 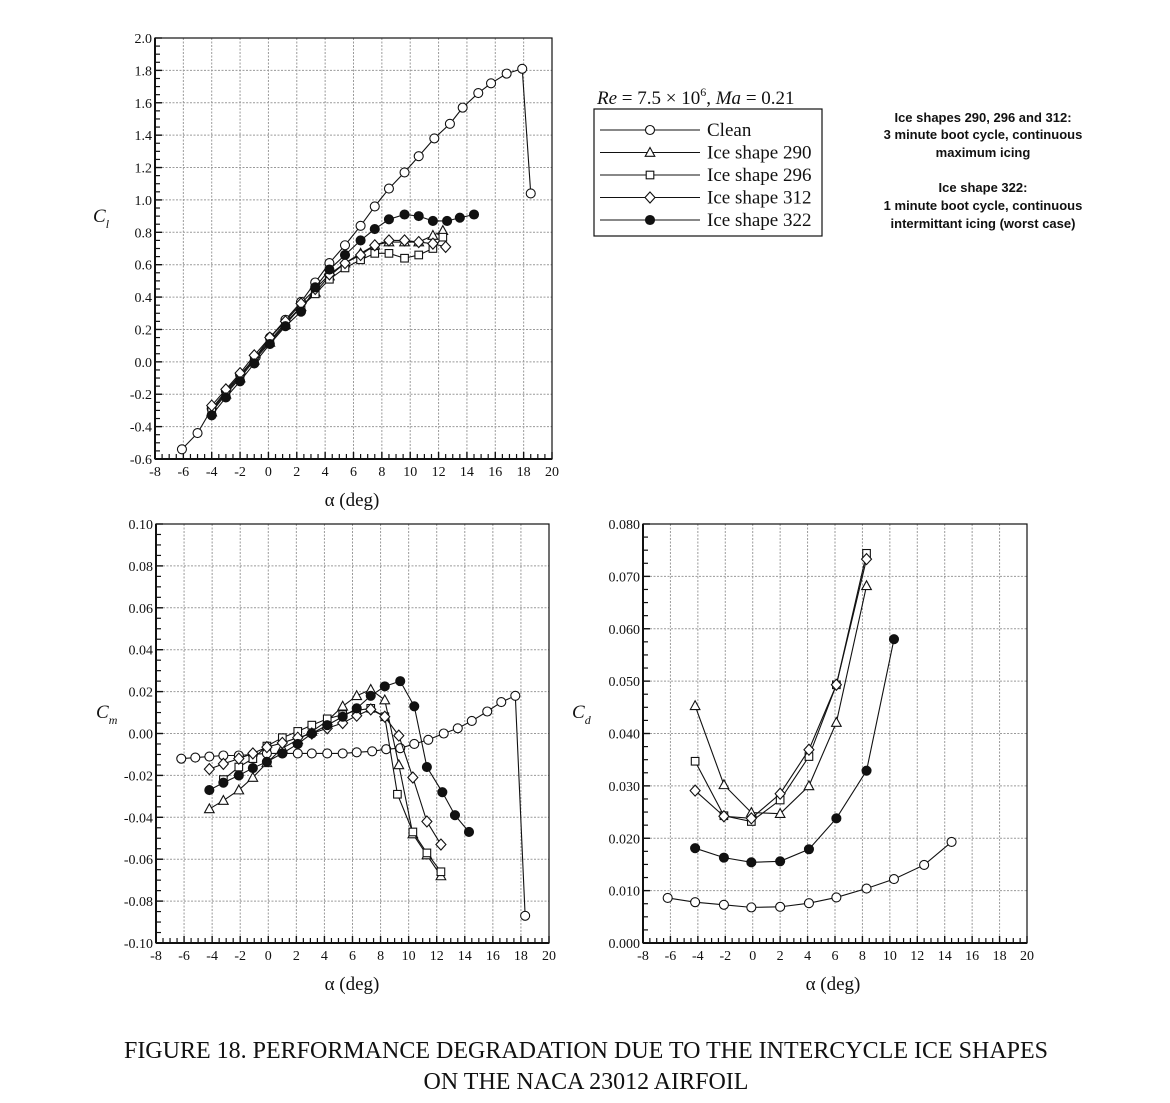 What do you see at coordinates (437, 956) in the screenshot?
I see `x-tick-label: 12` at bounding box center [437, 956].